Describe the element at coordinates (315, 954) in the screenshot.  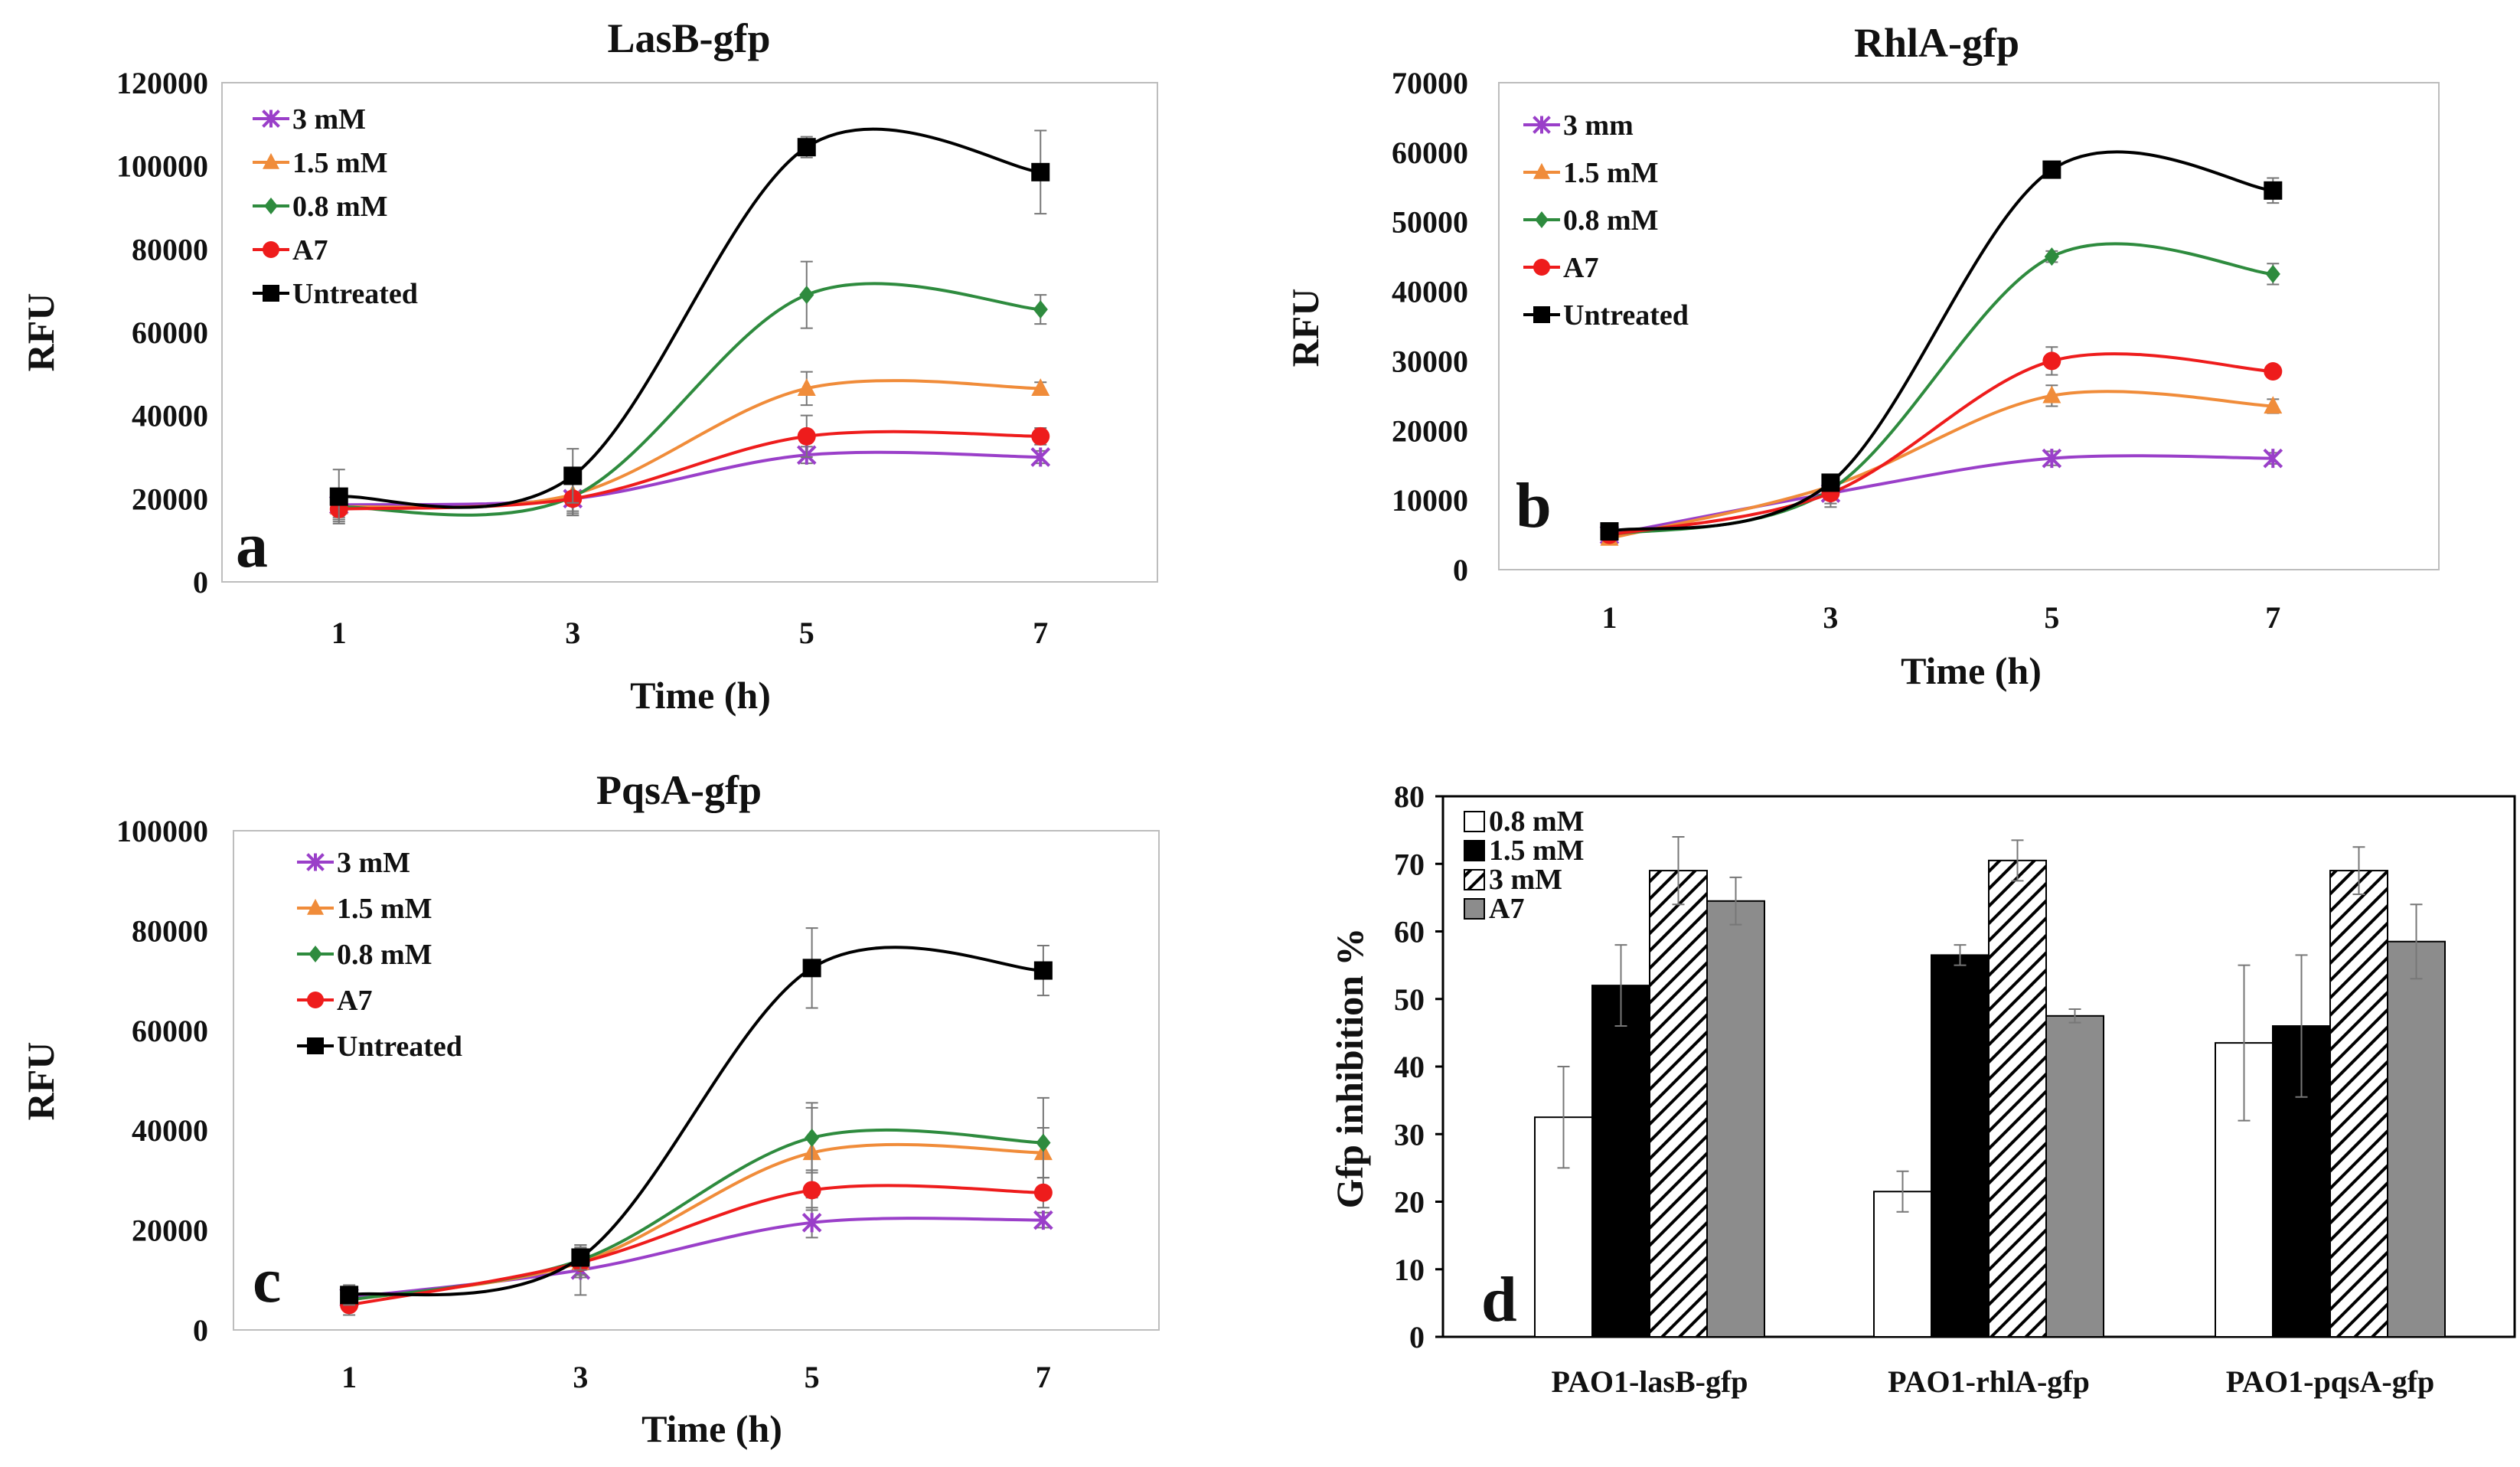
I see `legend-marker-0-8-mm` at that location.